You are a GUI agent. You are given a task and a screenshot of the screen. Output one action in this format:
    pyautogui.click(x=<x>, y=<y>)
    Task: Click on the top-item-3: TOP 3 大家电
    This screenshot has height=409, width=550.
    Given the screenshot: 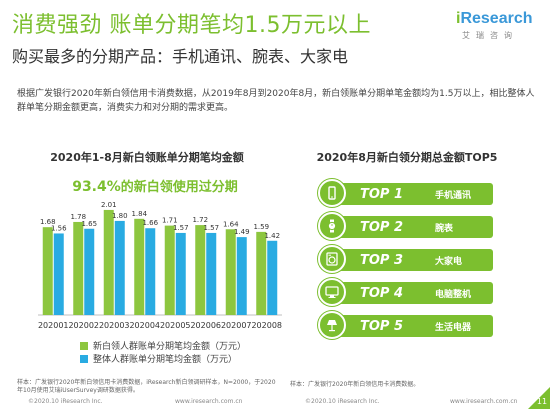 What is the action you would take?
    pyautogui.click(x=405, y=258)
    